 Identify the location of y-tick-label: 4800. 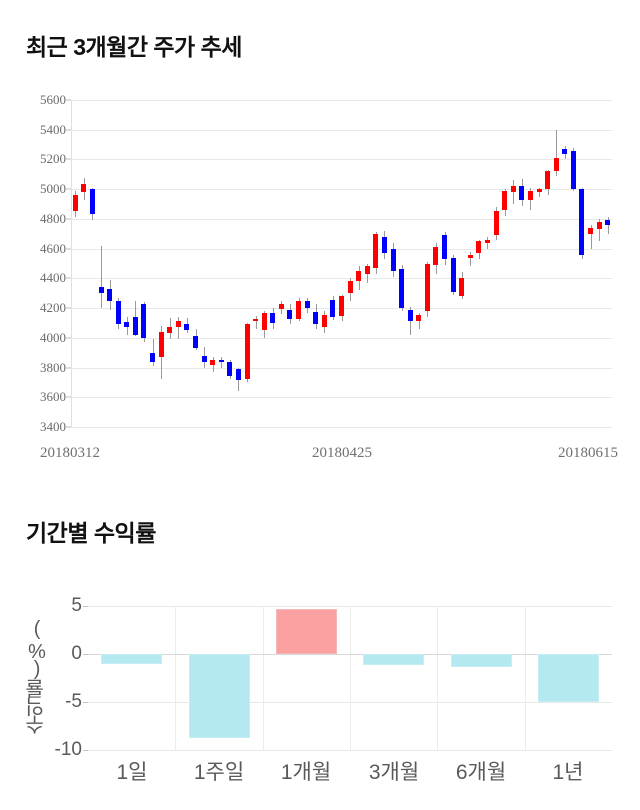
(53, 218).